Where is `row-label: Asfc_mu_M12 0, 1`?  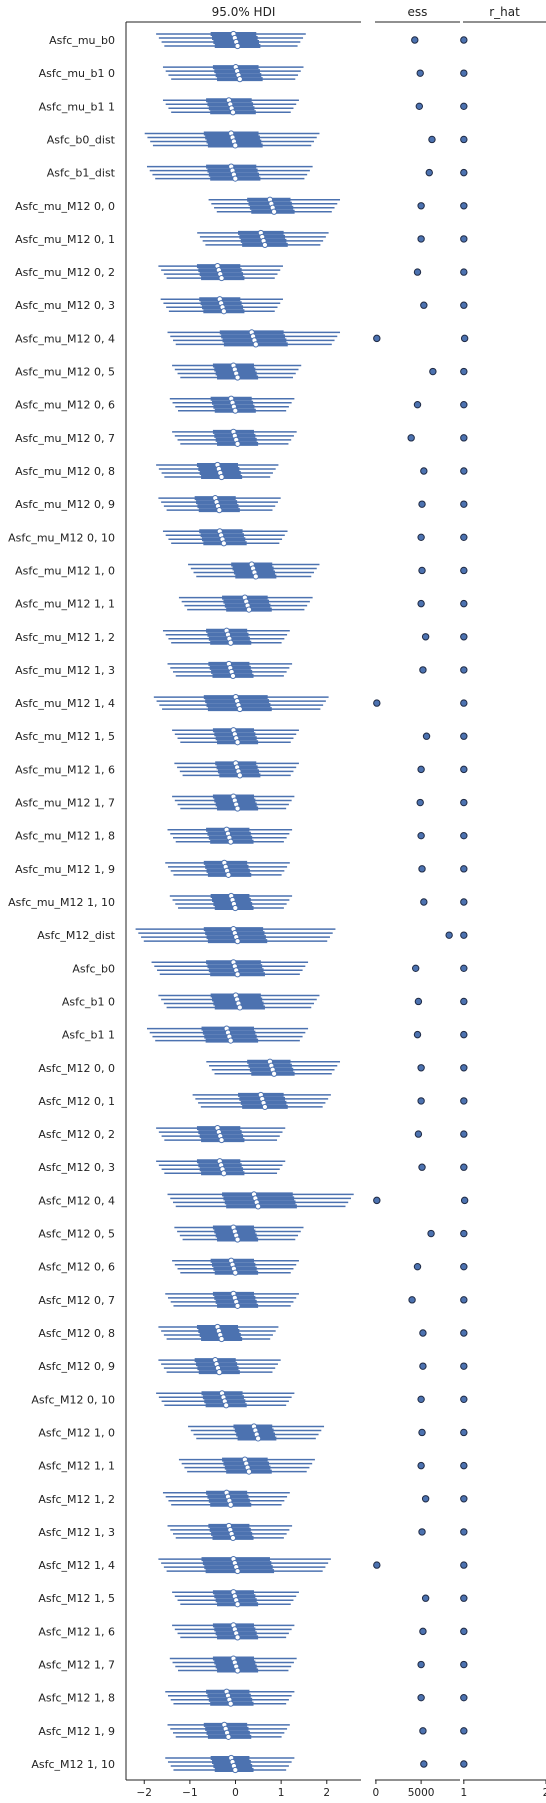 row-label: Asfc_mu_M12 0, 1 is located at coordinates (65, 239).